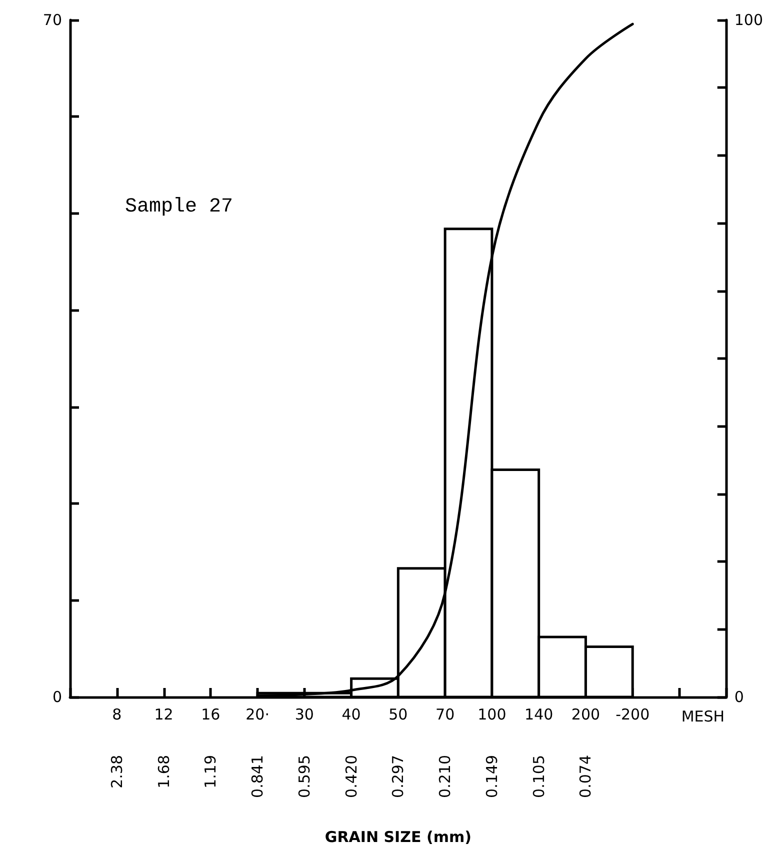  What do you see at coordinates (398, 715) in the screenshot?
I see `x-tick-label: 50` at bounding box center [398, 715].